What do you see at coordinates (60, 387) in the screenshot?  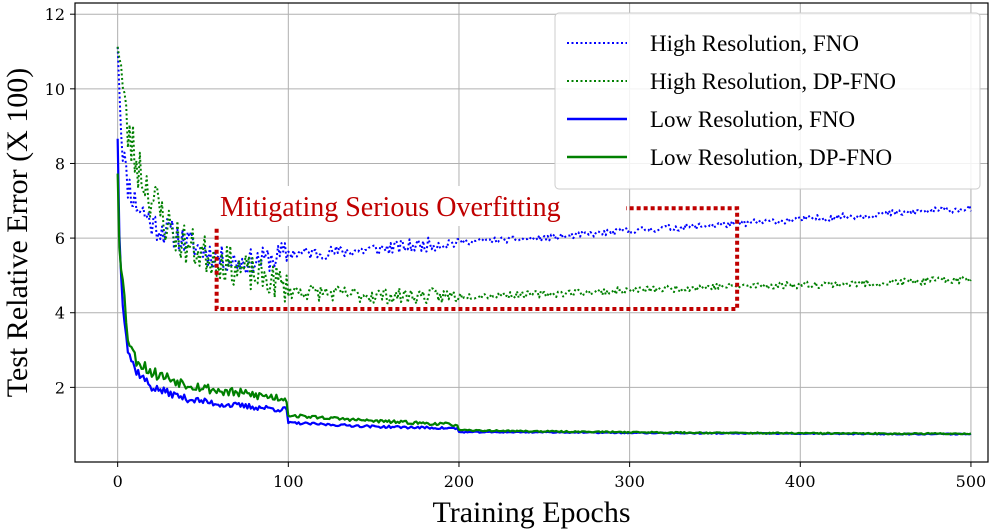 I see `y-tick-label: 2` at bounding box center [60, 387].